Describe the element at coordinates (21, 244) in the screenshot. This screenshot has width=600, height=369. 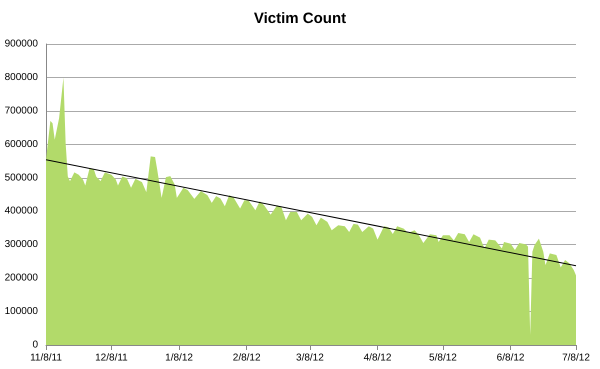
I see `y-tick-label: 300000` at that location.